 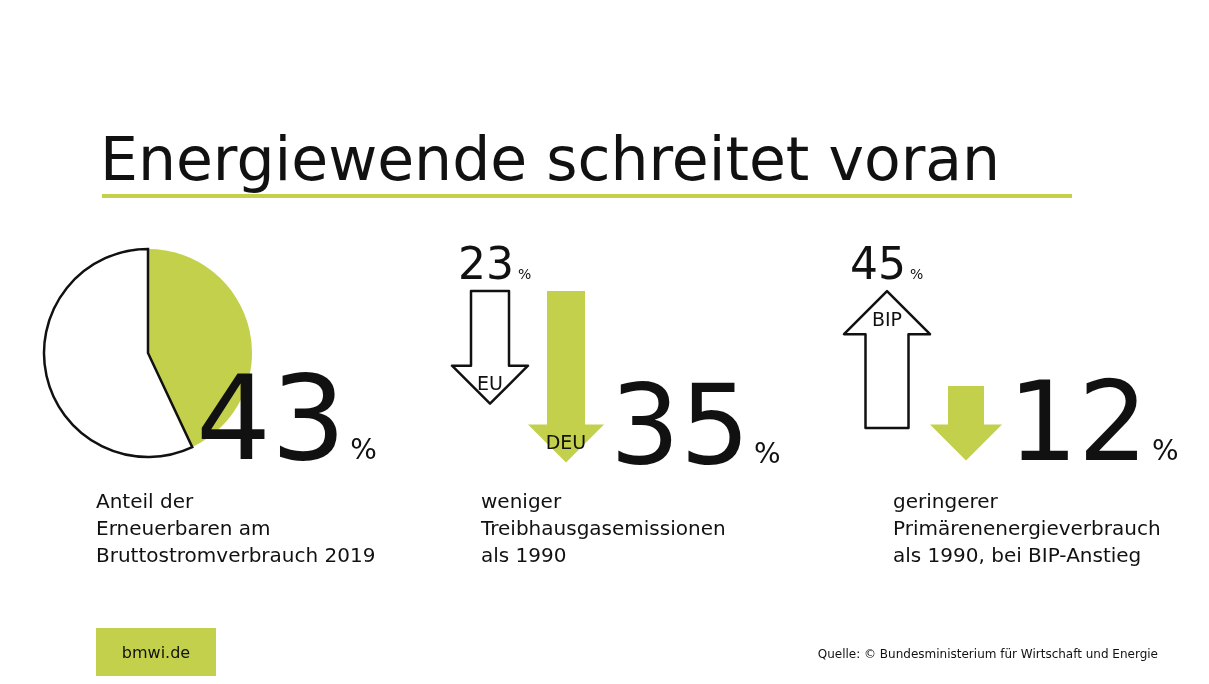 I want to click on text: geringerer Primärenenergieverbrauch als 1990, bei BIP-Anstieg, so click(x=1027, y=528).